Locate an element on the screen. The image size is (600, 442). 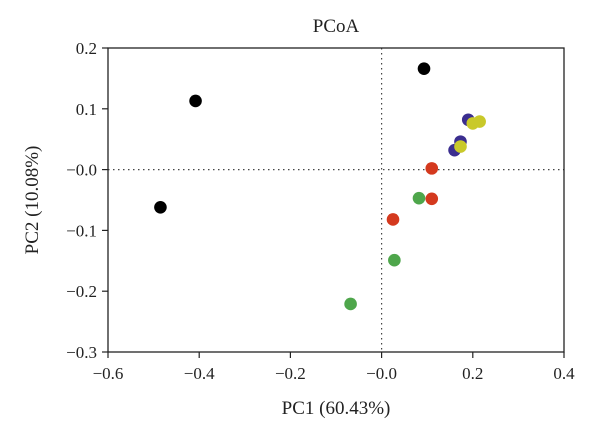
y-tick-label: 0.1 is located at coordinates (86, 109).